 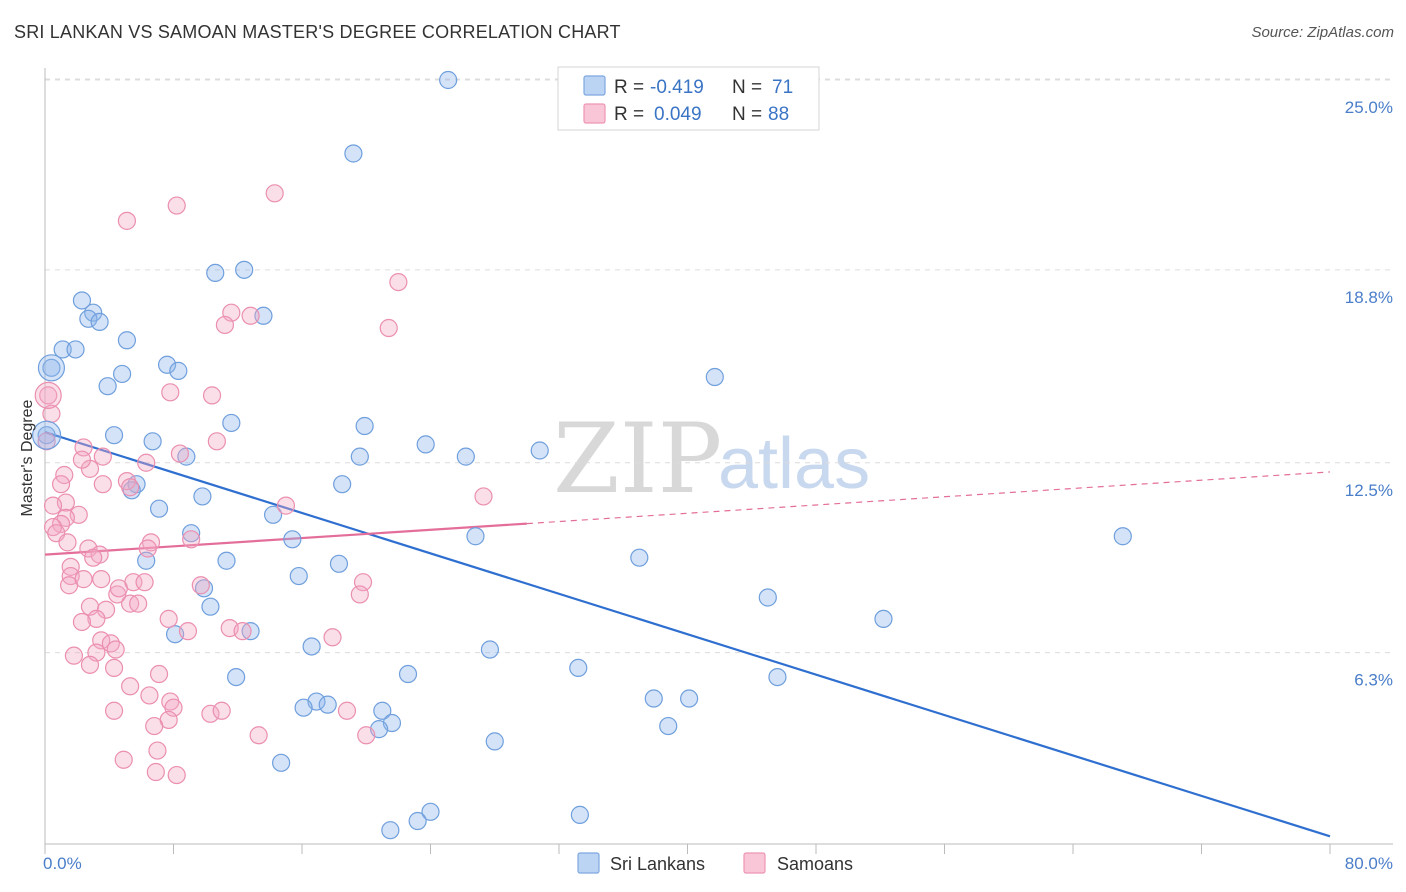 What do you see at coordinates (629, 87) in the screenshot?
I see `legend-r-label-1: R =` at bounding box center [629, 87].